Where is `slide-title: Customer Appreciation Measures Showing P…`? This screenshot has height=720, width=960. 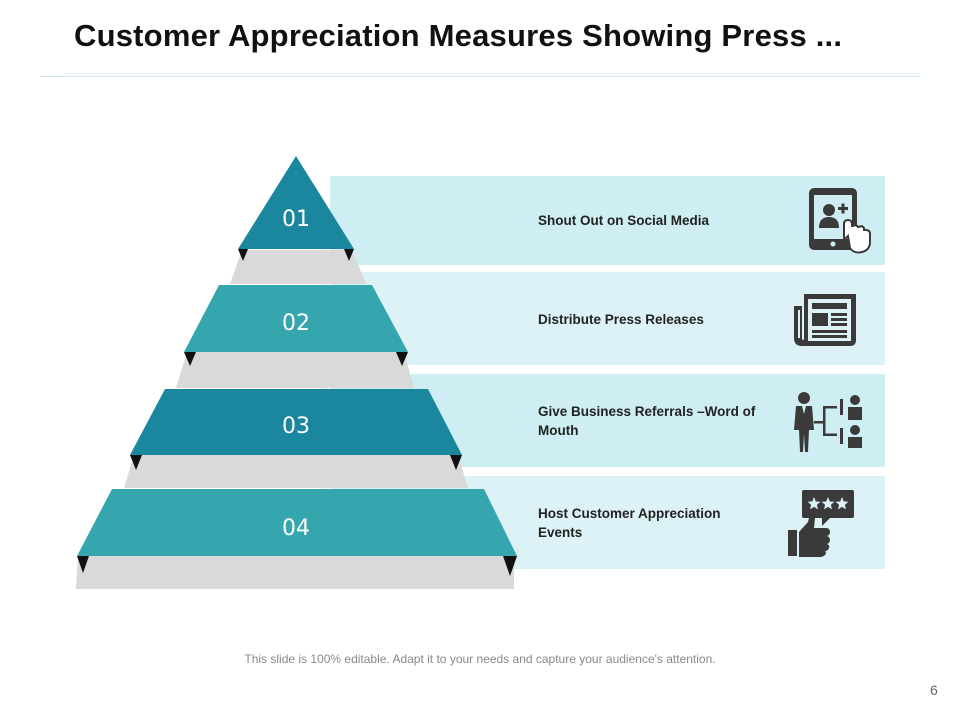 slide-title: Customer Appreciation Measures Showing P… is located at coordinates (458, 35).